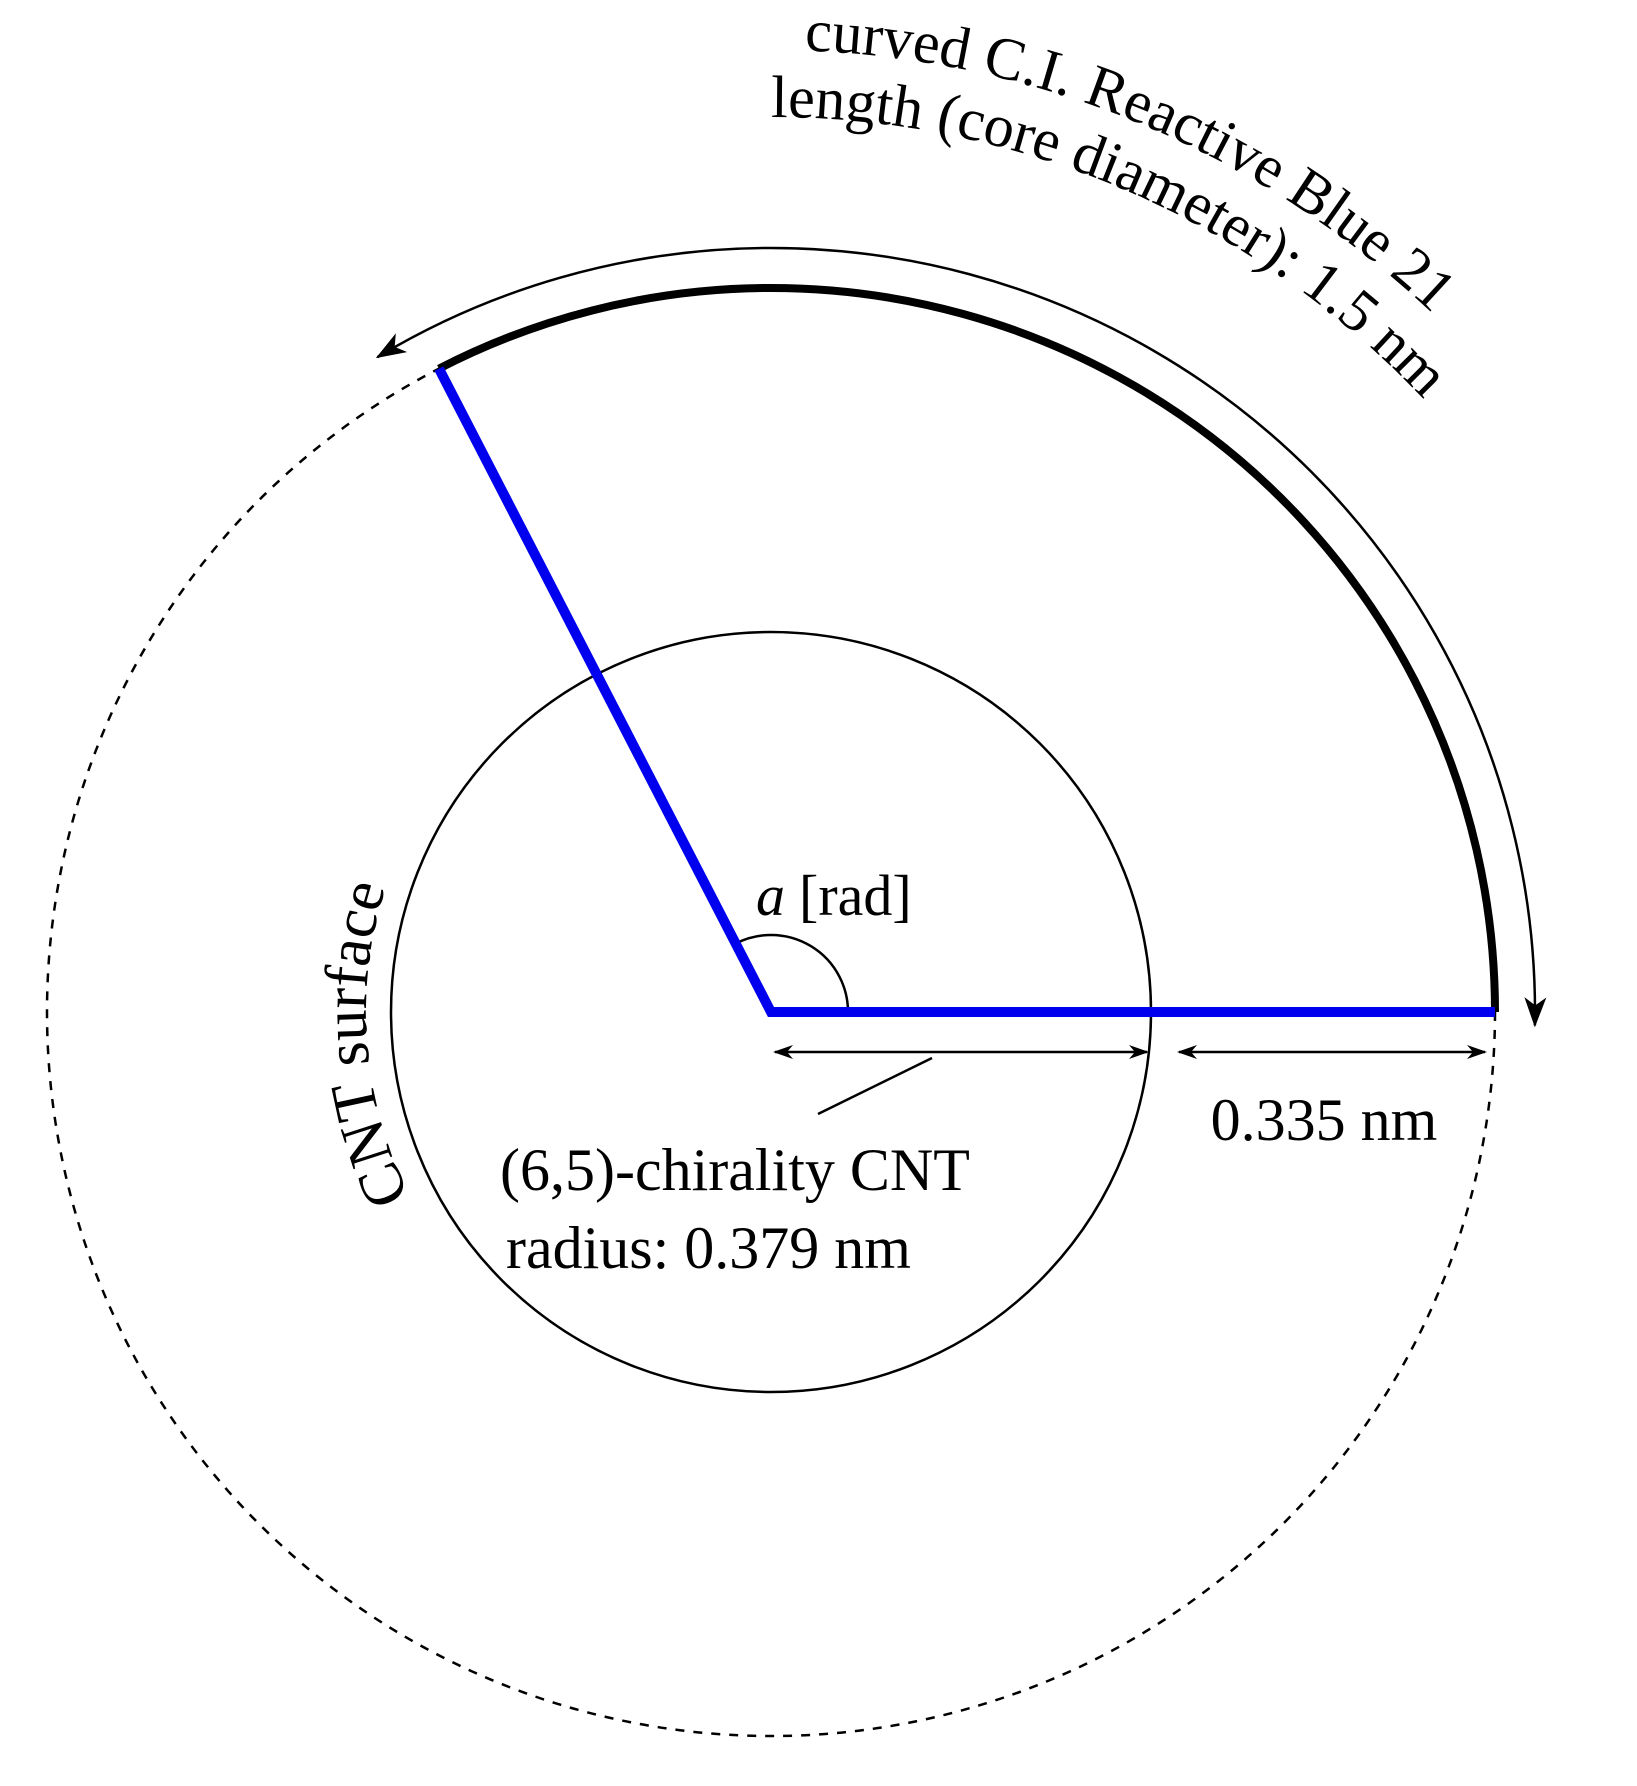 The image size is (1637, 1786). I want to click on surface-label: CNT surface, so click(367, 1045).